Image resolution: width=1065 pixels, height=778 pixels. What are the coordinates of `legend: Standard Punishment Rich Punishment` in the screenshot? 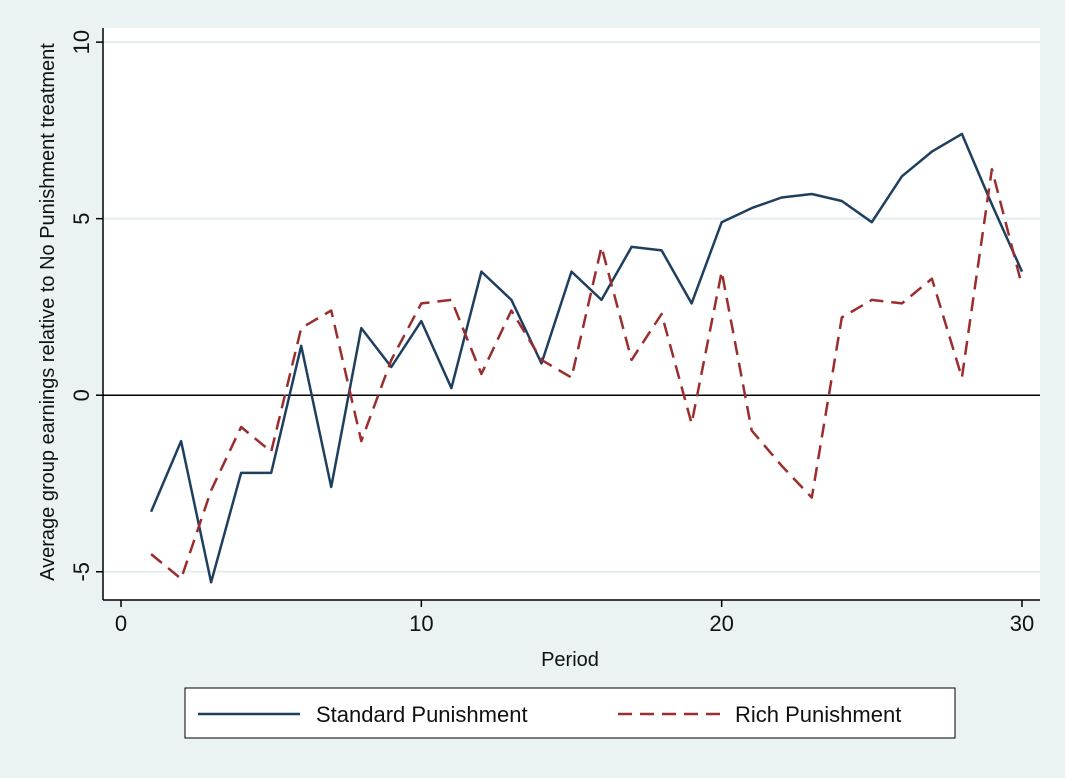 It's located at (570, 713).